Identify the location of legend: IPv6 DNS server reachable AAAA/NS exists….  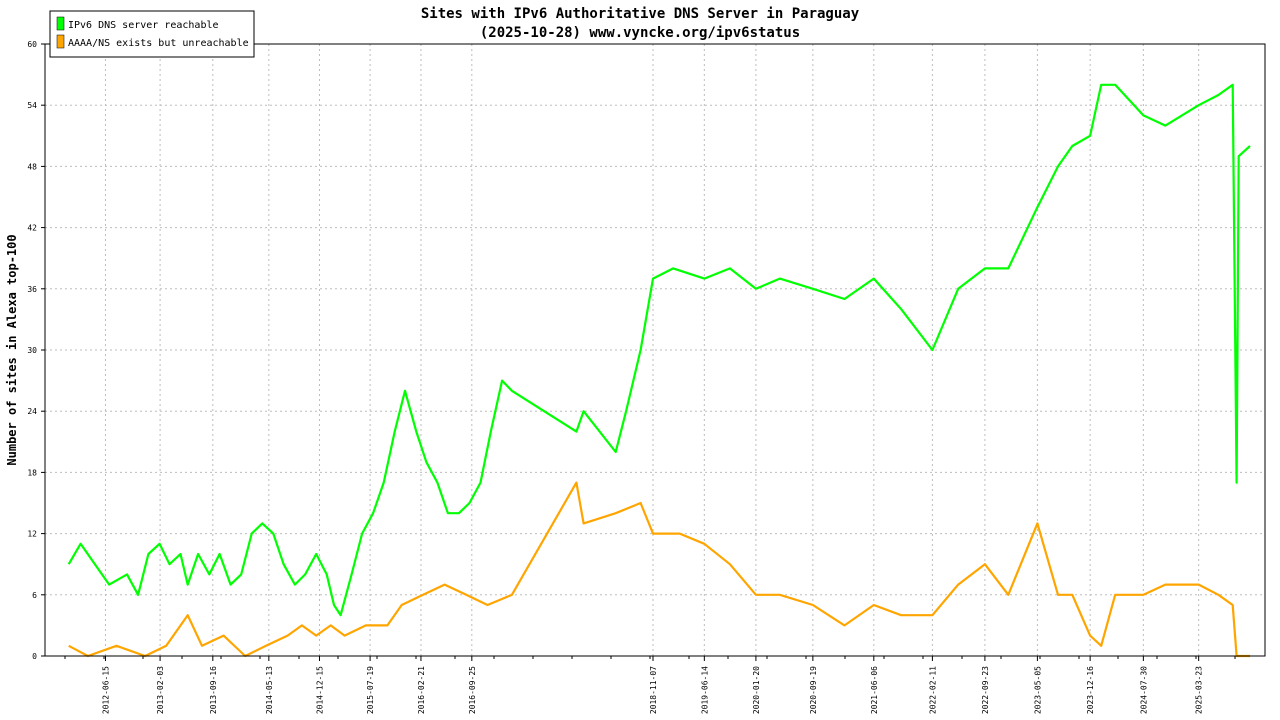
(152, 34).